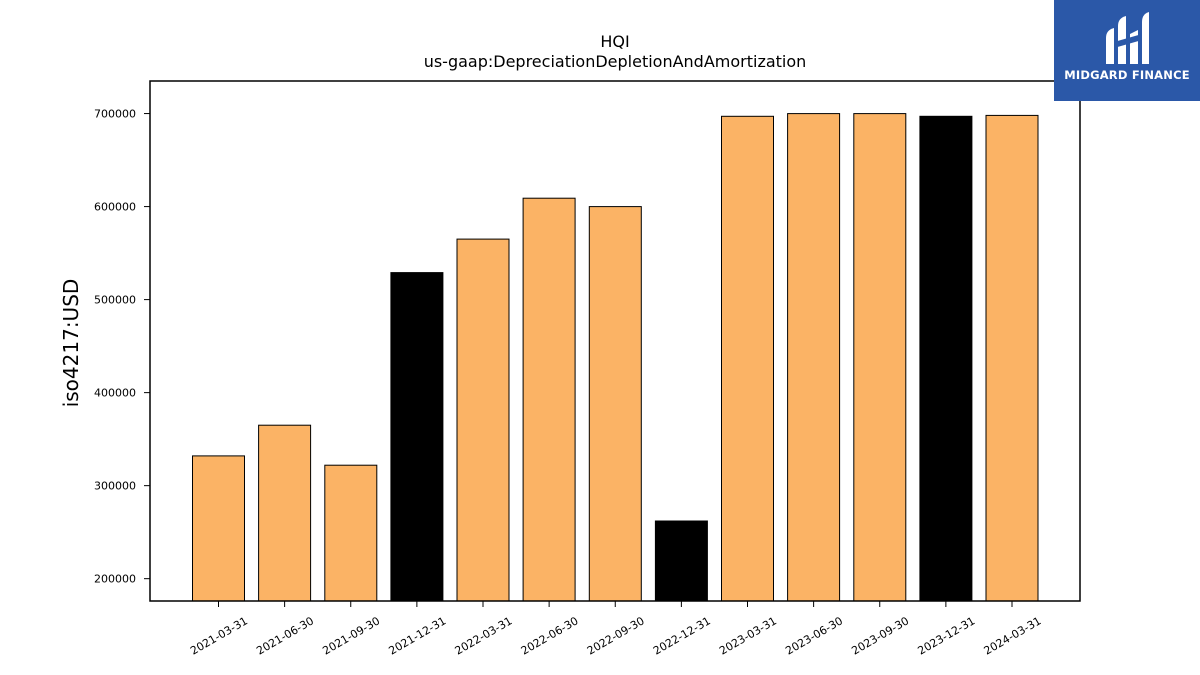 The height and width of the screenshot is (675, 1200). What do you see at coordinates (115, 300) in the screenshot?
I see `y-tick-label: 500000` at bounding box center [115, 300].